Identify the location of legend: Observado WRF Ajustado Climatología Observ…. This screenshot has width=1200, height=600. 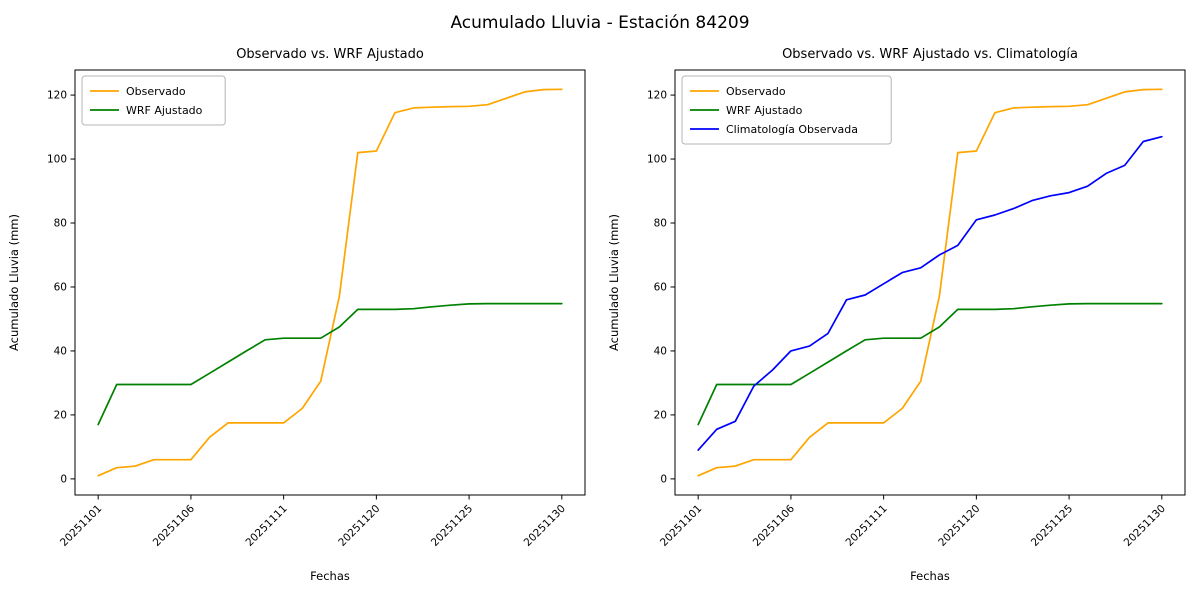
(786, 110).